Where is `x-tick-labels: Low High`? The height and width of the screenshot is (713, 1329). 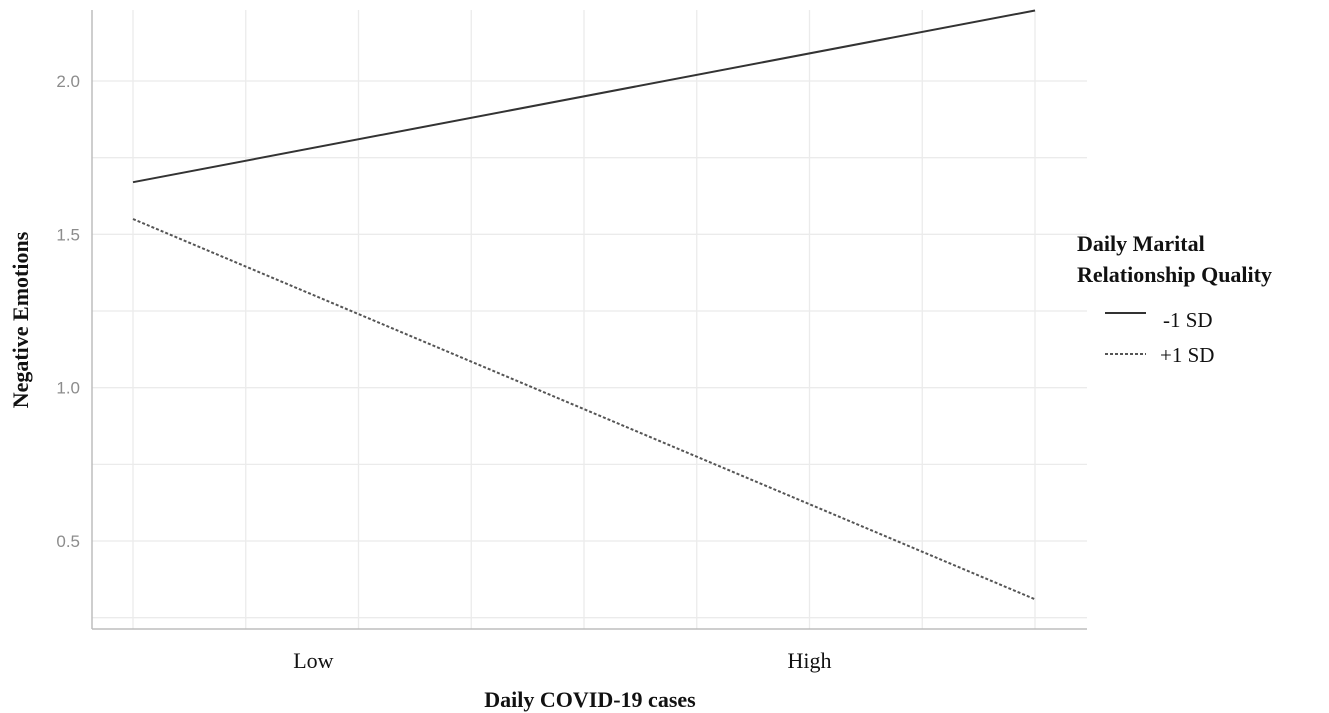 x-tick-labels: Low High is located at coordinates (562, 660).